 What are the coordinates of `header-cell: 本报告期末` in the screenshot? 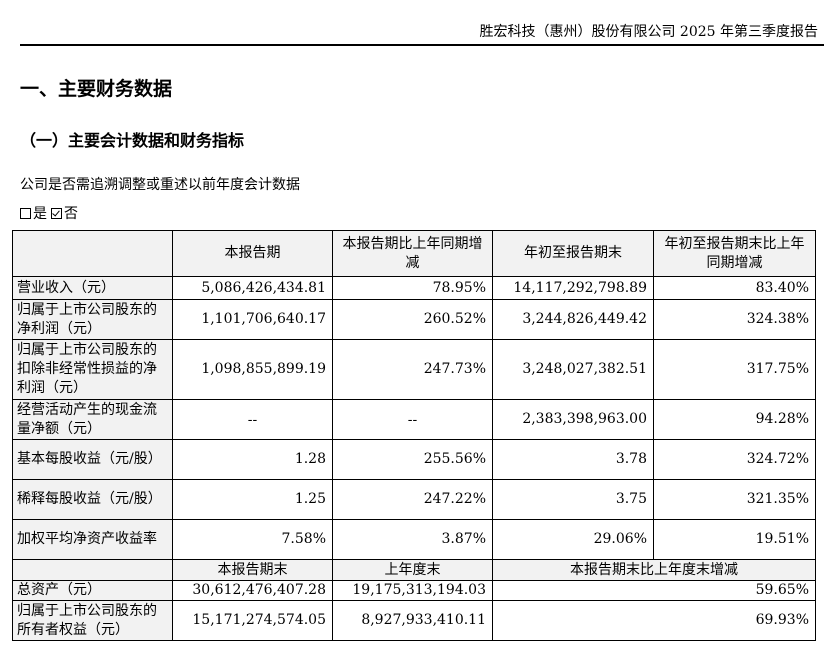 It's located at (252, 570).